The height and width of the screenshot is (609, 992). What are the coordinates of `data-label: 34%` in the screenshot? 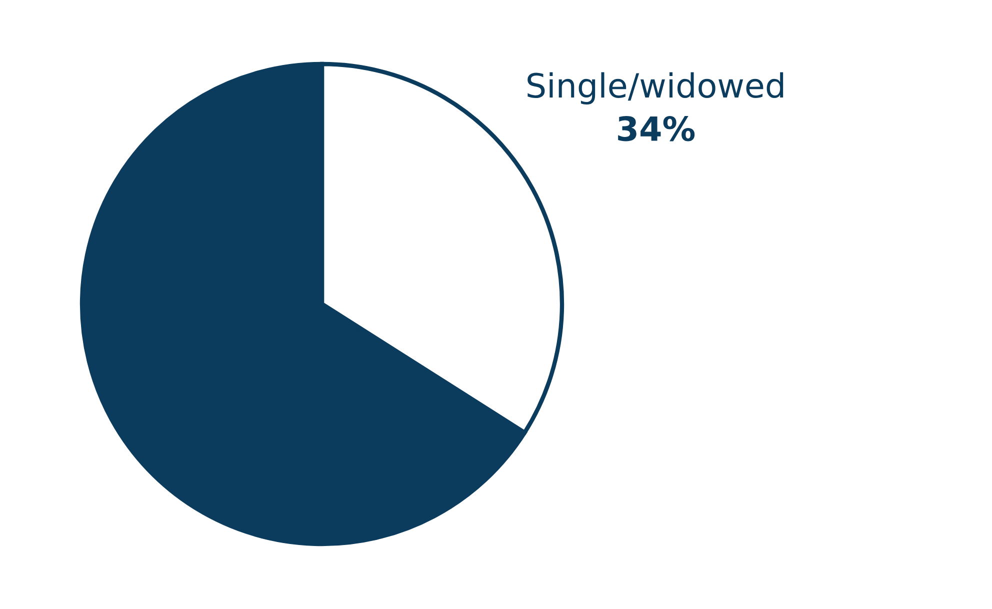 It's located at (656, 129).